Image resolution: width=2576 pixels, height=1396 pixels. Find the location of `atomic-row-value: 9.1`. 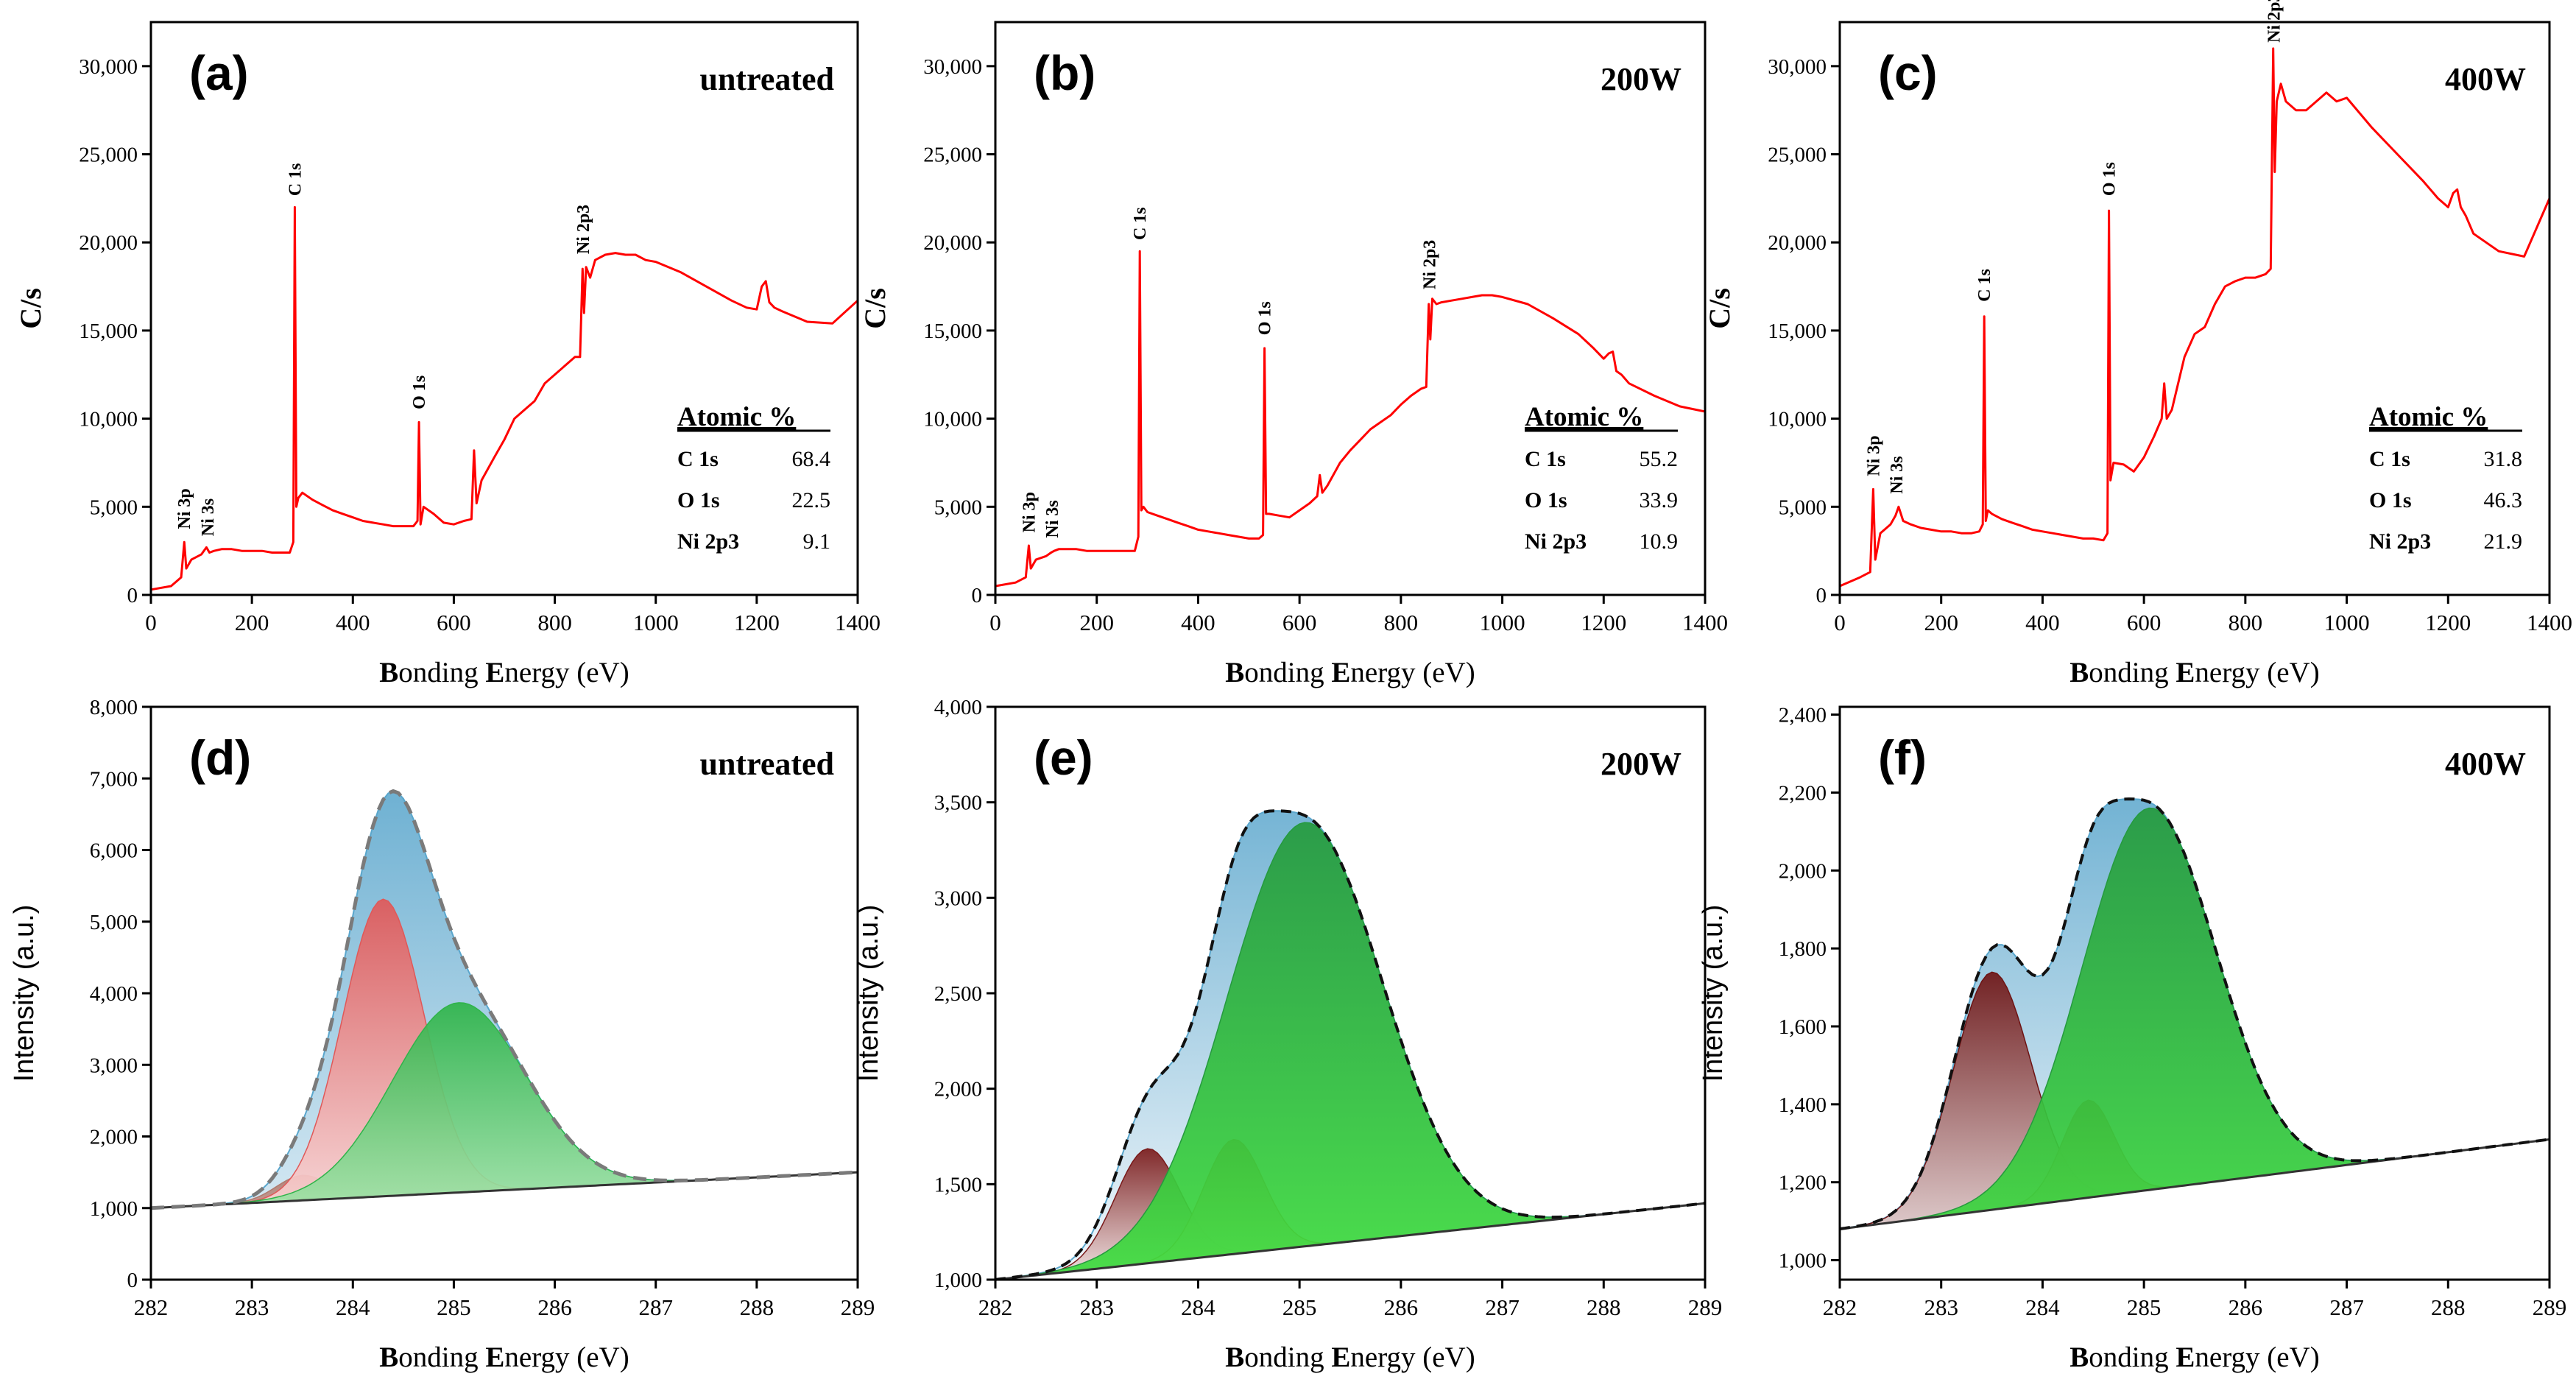

atomic-row-value: 9.1 is located at coordinates (817, 541).